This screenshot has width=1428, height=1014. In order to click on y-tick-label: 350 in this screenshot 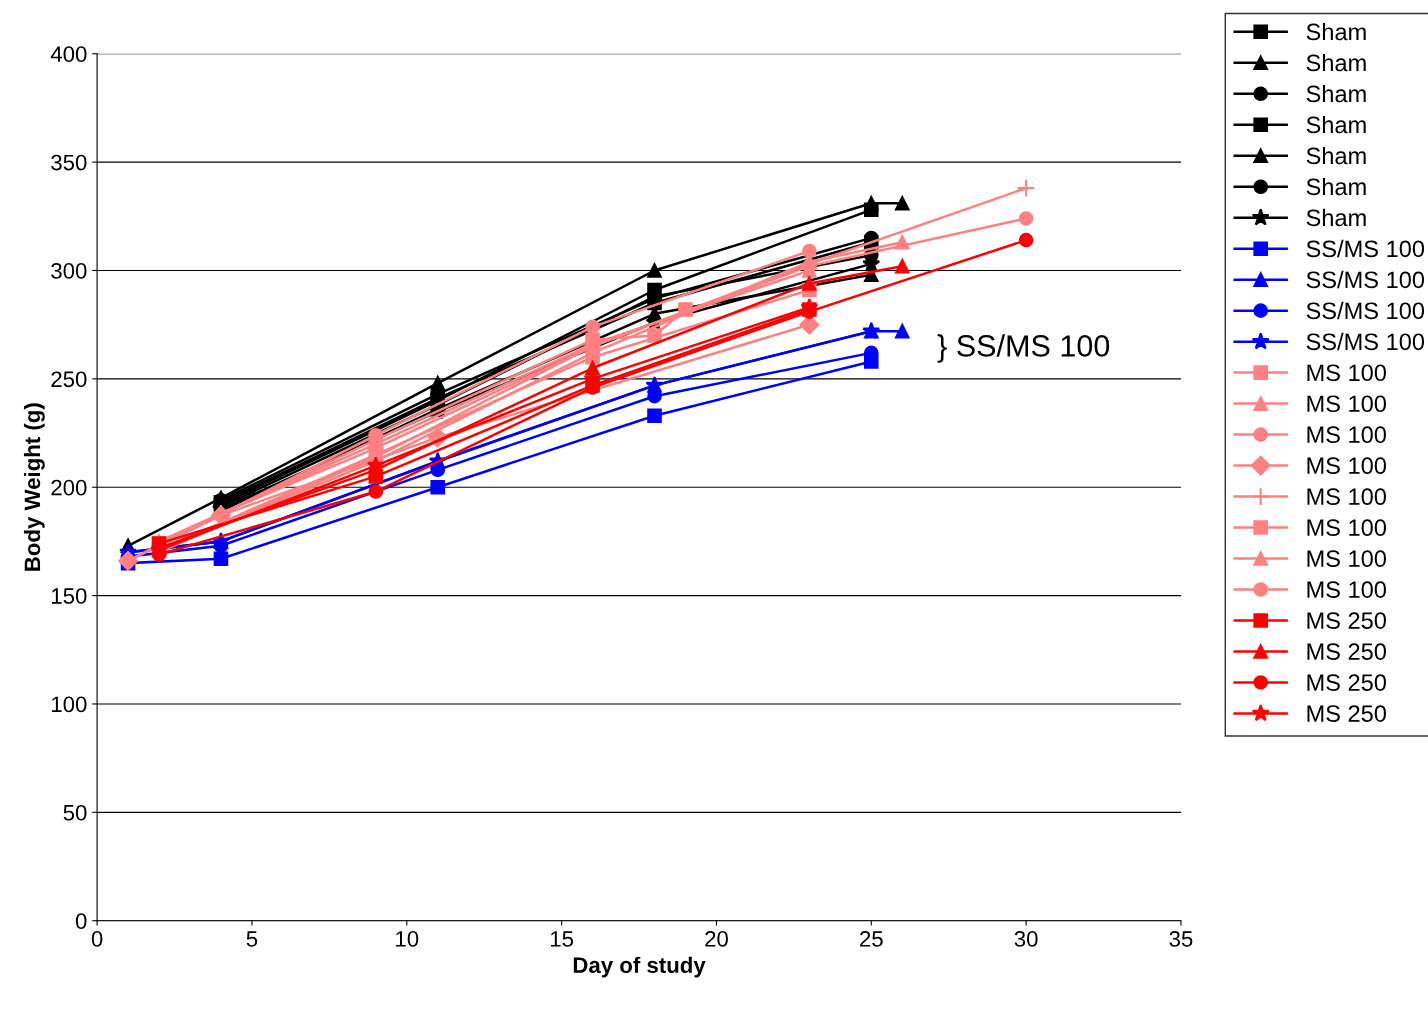, I will do `click(69, 162)`.